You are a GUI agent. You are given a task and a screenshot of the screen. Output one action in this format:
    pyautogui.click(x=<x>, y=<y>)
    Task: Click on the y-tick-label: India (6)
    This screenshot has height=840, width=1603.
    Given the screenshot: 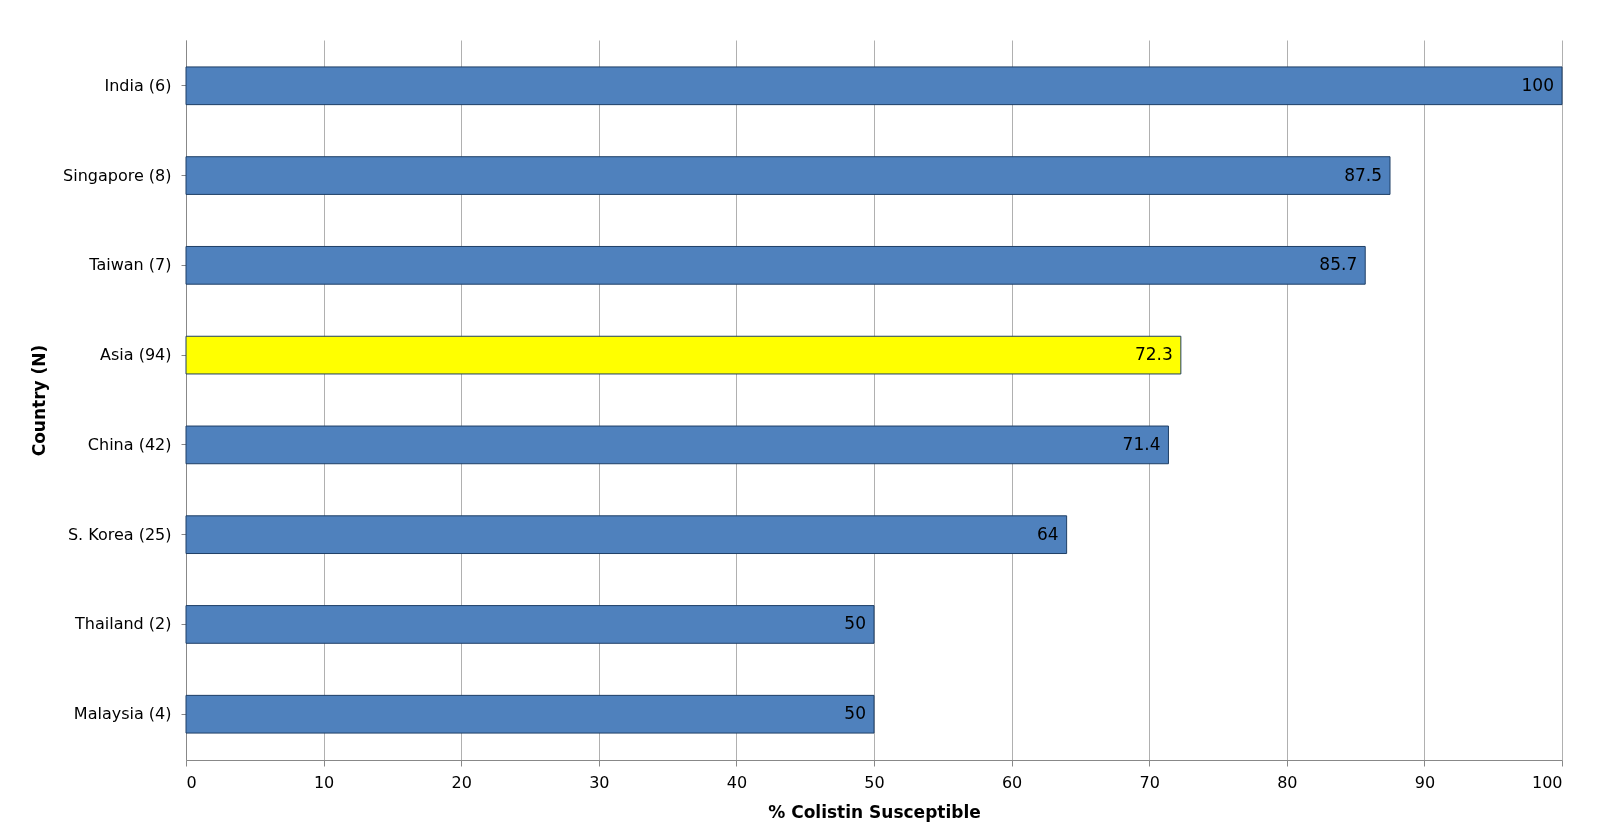 What is the action you would take?
    pyautogui.click(x=138, y=85)
    